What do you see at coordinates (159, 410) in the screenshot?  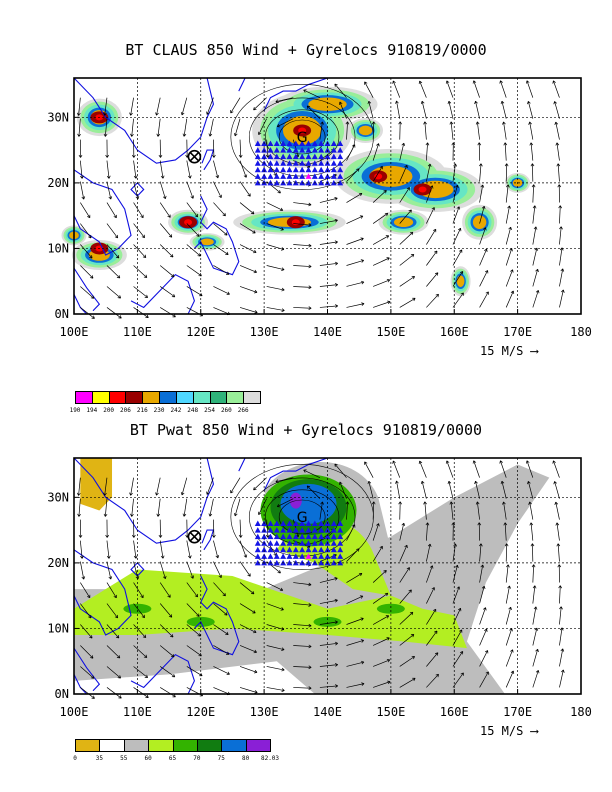 I see `panel1-colorbar-label: 230` at bounding box center [159, 410].